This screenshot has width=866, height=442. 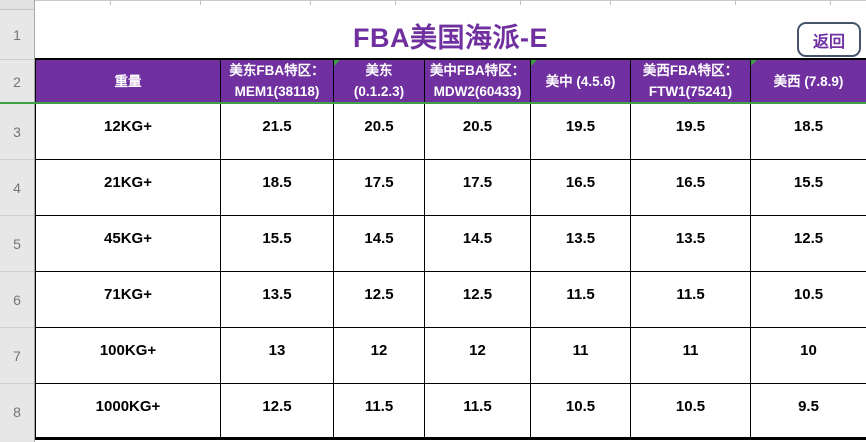 What do you see at coordinates (128, 412) in the screenshot?
I see `cell-weight: 1000KG+` at bounding box center [128, 412].